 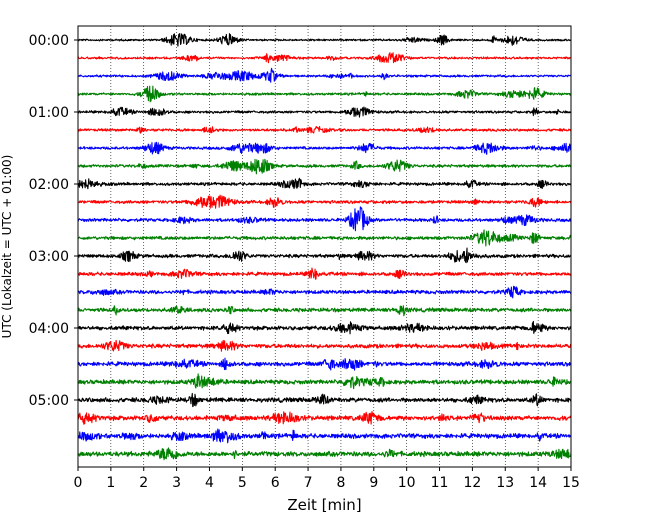 What do you see at coordinates (538, 483) in the screenshot?
I see `x-tick-label: 14` at bounding box center [538, 483].